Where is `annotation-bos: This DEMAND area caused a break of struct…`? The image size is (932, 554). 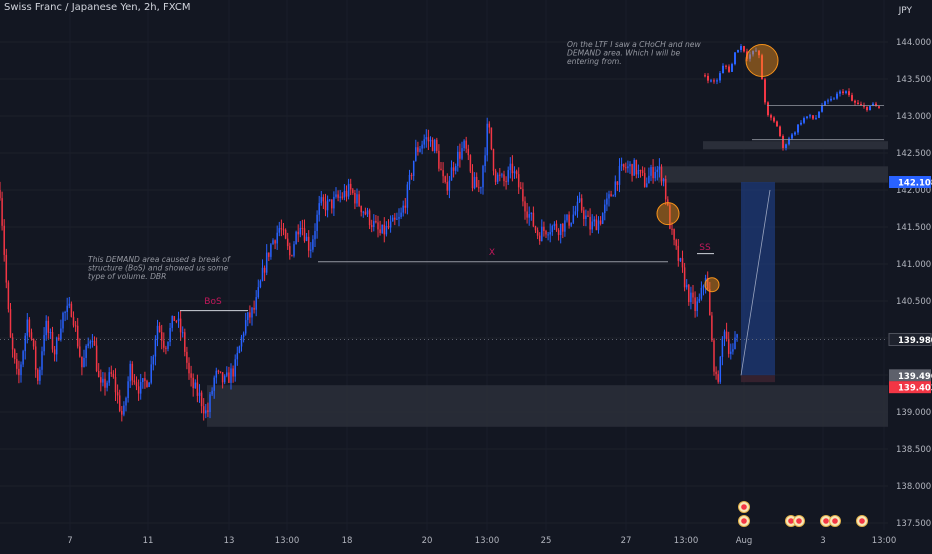 annotation-bos: This DEMAND area caused a break of struct… is located at coordinates (159, 268).